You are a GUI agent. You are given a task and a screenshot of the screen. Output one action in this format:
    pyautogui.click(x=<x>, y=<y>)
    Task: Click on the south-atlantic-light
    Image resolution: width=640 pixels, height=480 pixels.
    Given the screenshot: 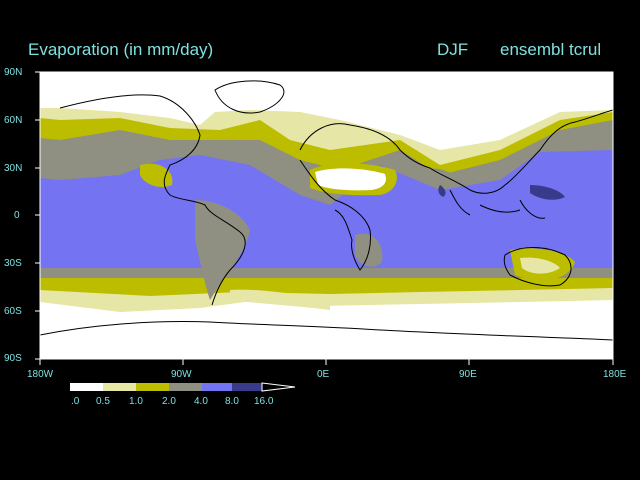 What is the action you would take?
    pyautogui.click(x=280, y=299)
    